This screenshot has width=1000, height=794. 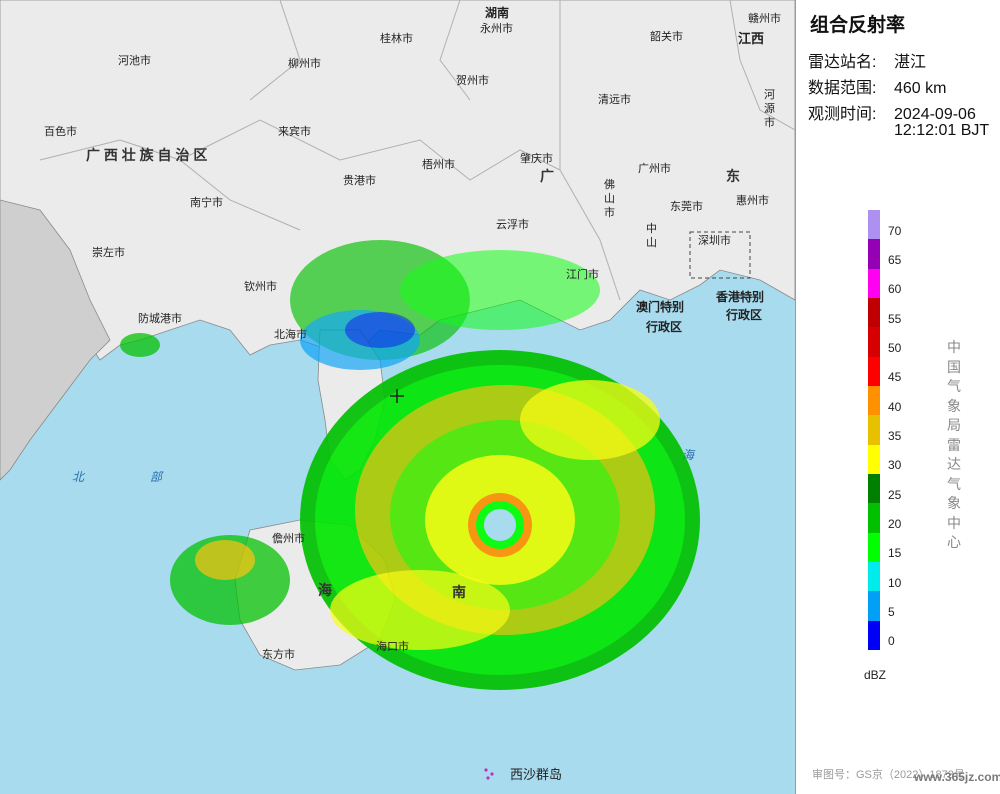 I want to click on color-scale-tick: 70, so click(x=895, y=230).